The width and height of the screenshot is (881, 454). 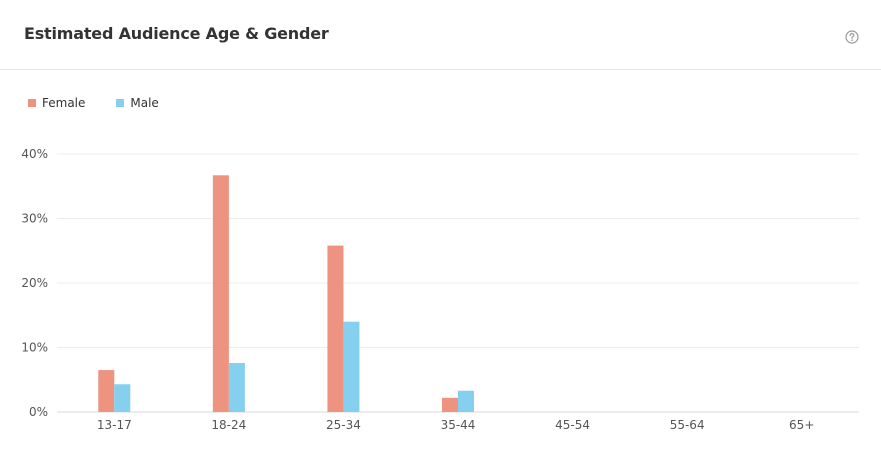 I want to click on x-tick-label: 35-44, so click(x=458, y=425).